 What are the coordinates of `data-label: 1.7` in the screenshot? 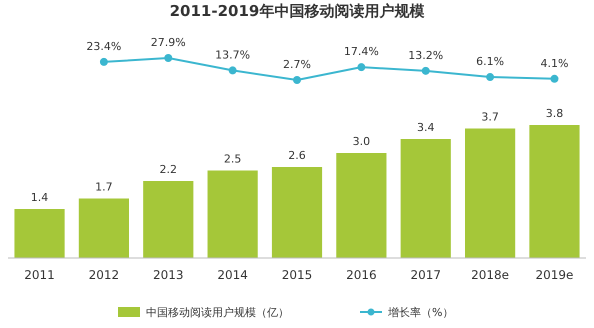 It's located at (104, 187).